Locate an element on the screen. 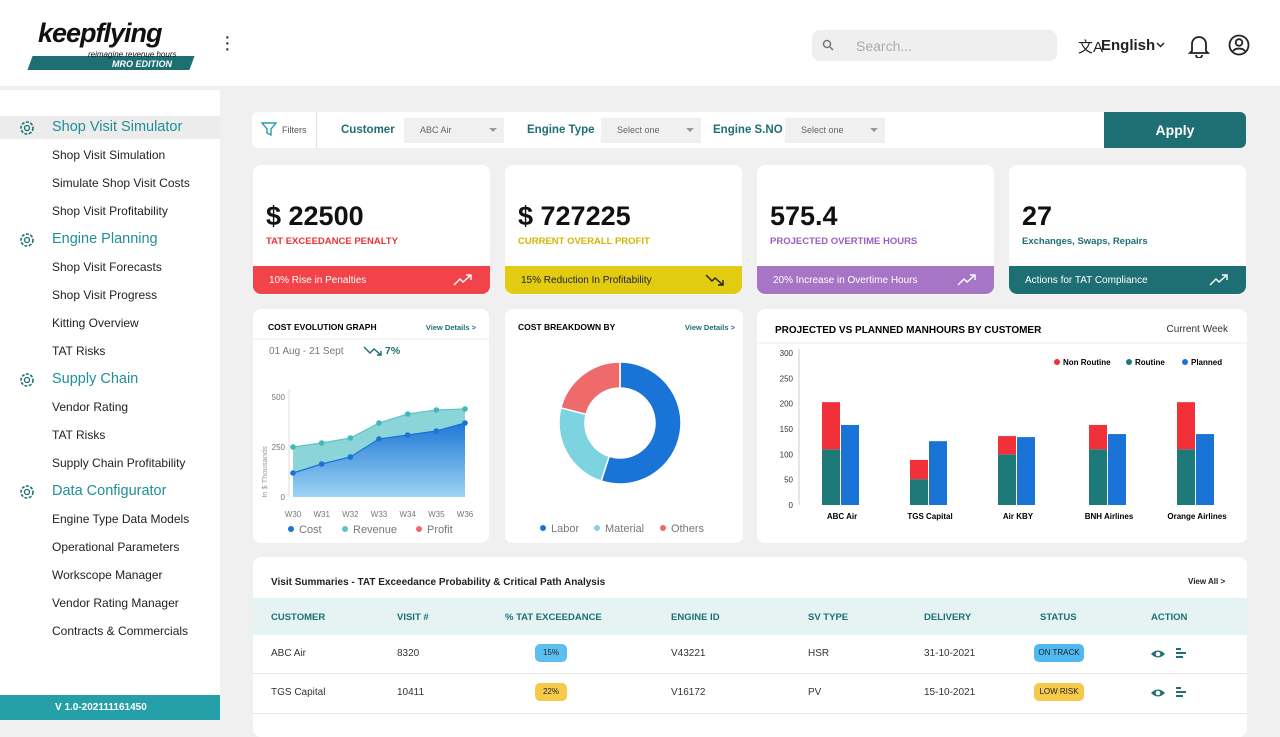 The height and width of the screenshot is (737, 1280). legend-label: Routine is located at coordinates (1150, 362).